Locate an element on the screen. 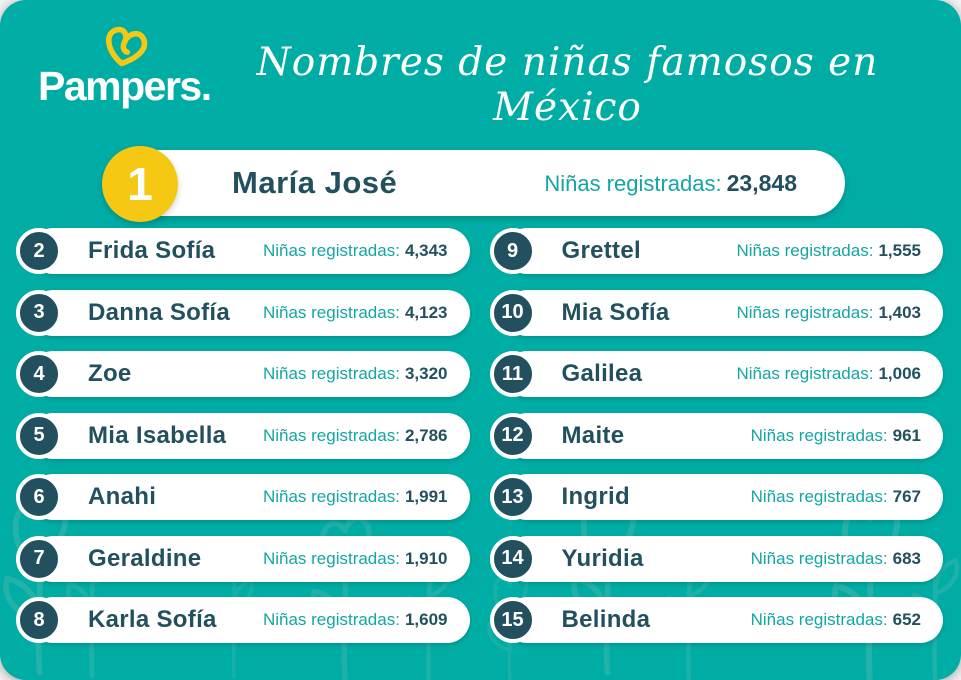 The width and height of the screenshot is (961, 680). registered-value: 3,320 is located at coordinates (426, 373).